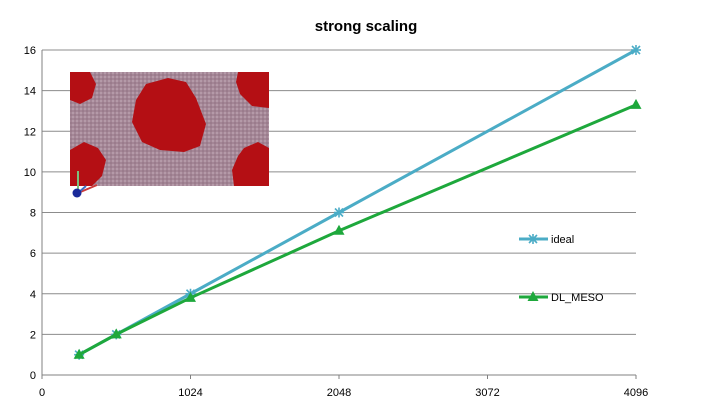 This screenshot has height=409, width=710. I want to click on y-axis-ticks: 0 2 4 6 8 10 12 14 16, so click(30, 213).